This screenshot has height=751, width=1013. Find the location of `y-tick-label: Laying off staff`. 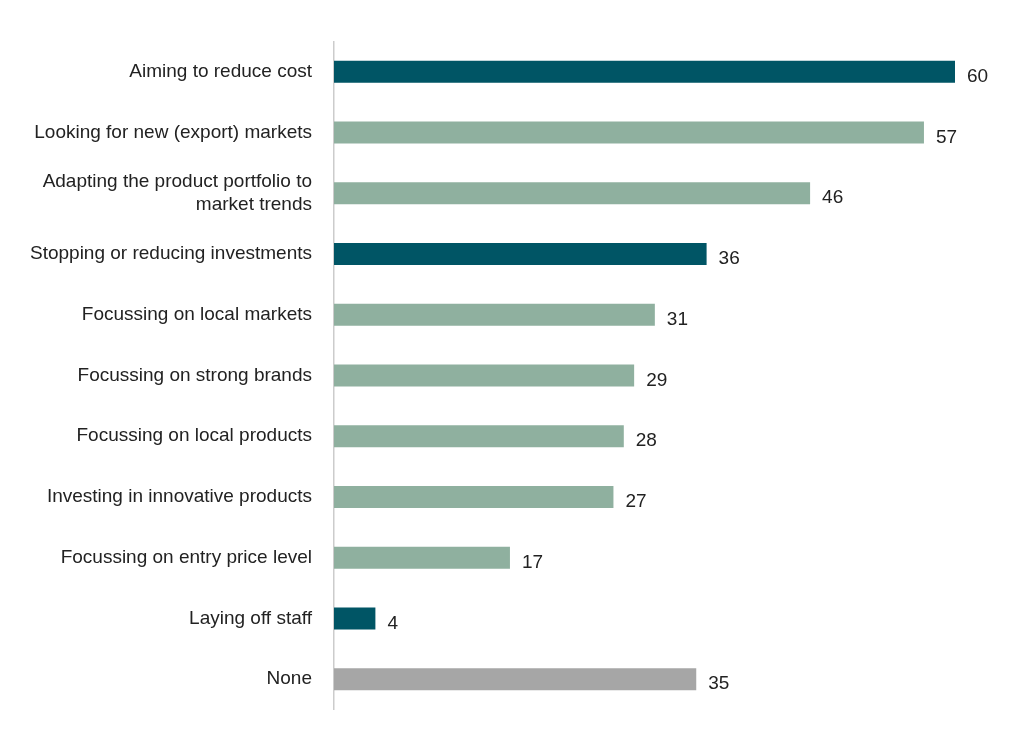

y-tick-label: Laying off staff is located at coordinates (251, 617).